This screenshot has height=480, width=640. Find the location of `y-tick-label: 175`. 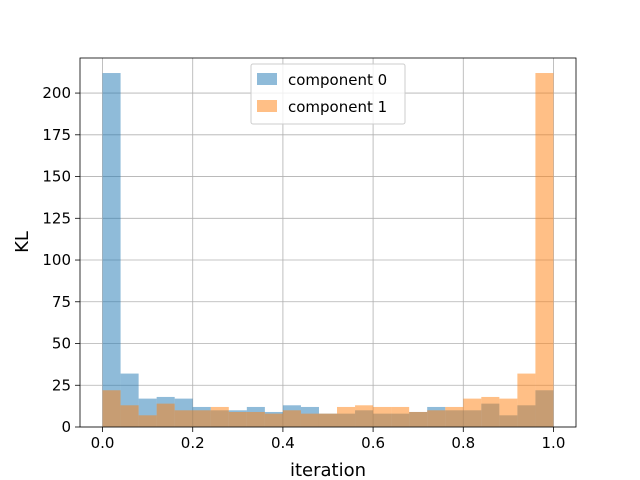

y-tick-label: 175 is located at coordinates (56, 135).